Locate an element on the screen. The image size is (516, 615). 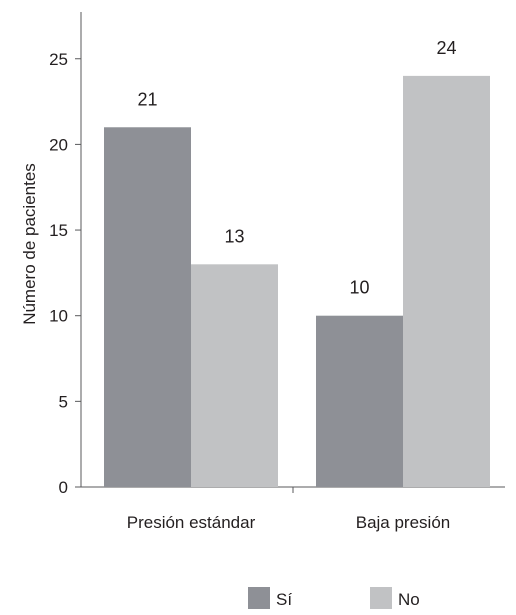
y-tick-label: 5 is located at coordinates (63, 401).